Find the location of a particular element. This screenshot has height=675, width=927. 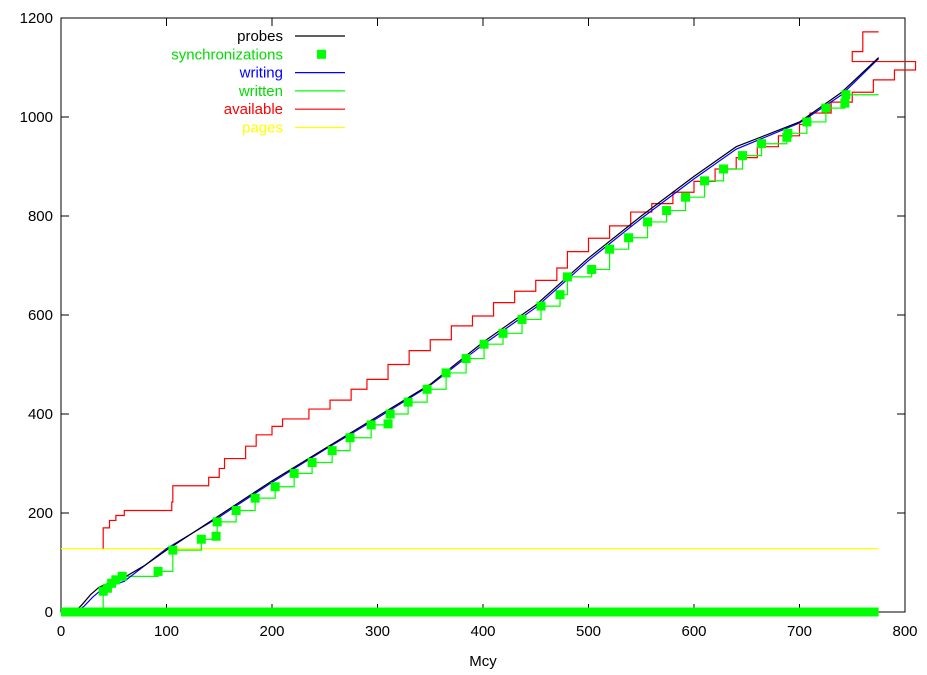

x-axis-label: Mcy is located at coordinates (483, 661).